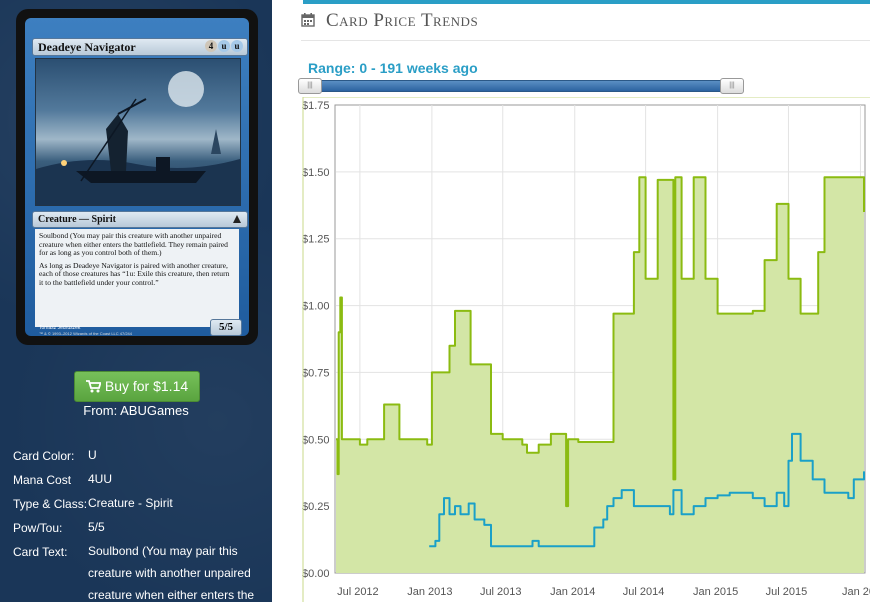  Describe the element at coordinates (732, 86) in the screenshot. I see `slider-handle-end: |||` at that location.